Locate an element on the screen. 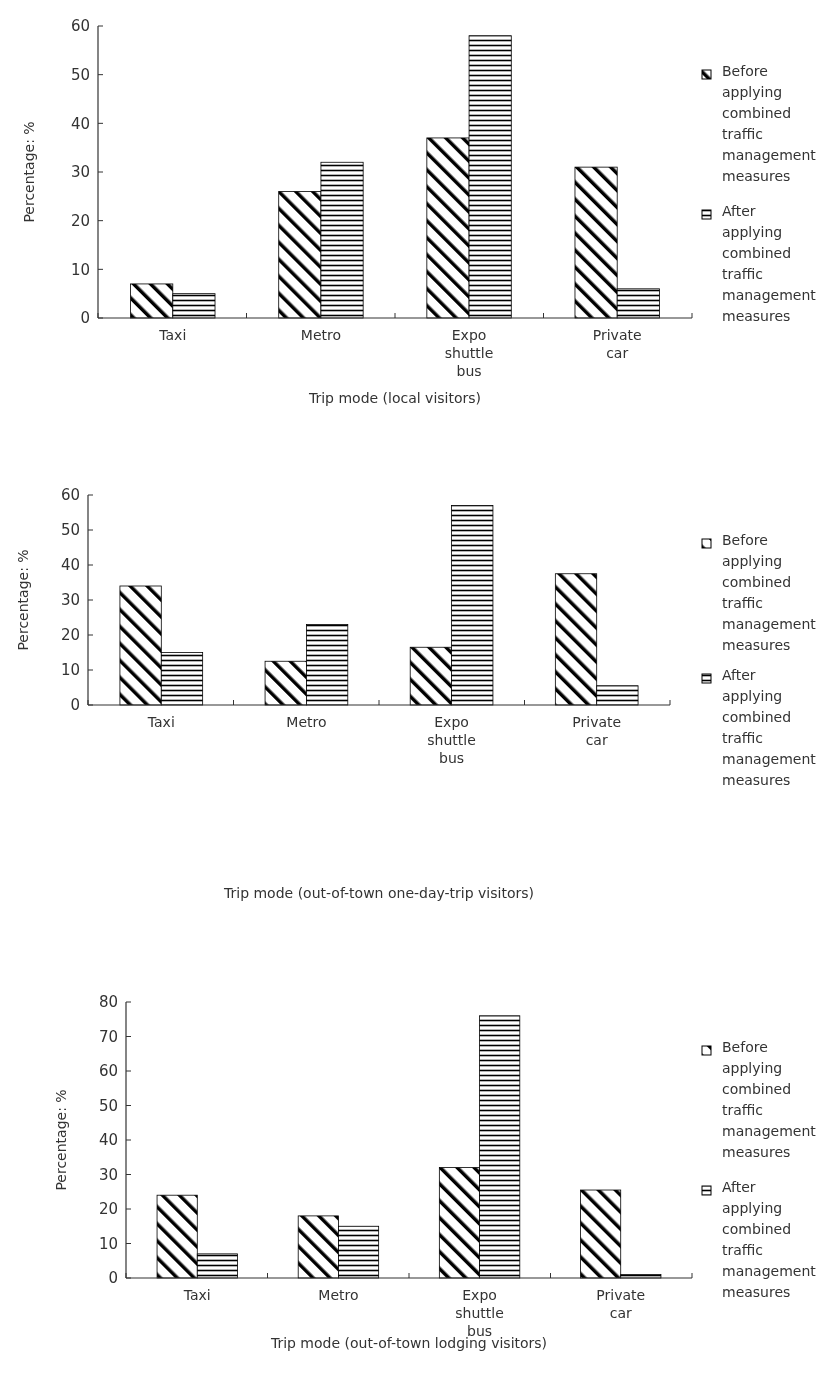  x-axis-title: Trip mode (out-of-town one-day-trip visitors) is located at coordinates (378, 893).